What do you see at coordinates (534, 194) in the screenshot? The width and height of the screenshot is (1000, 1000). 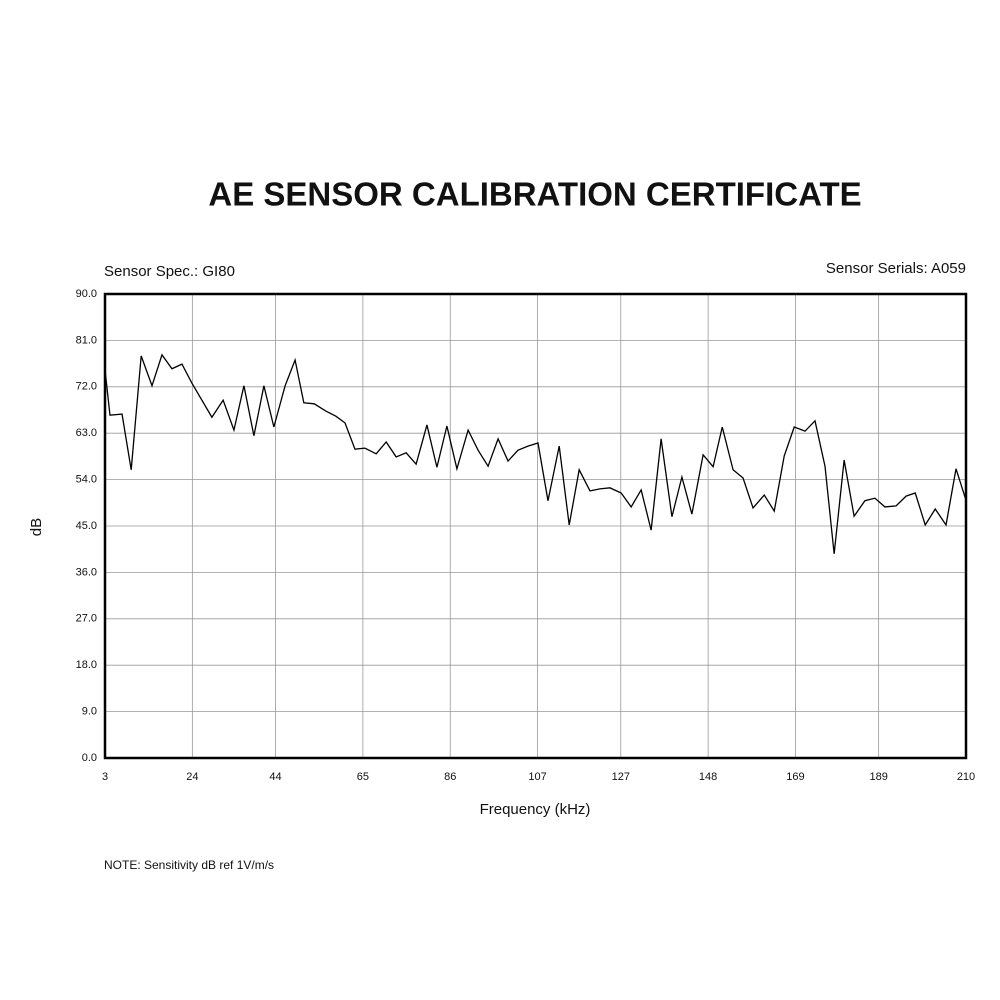 I see `chart-title: AE SENSOR CALIBRATION CERTIFICATE` at bounding box center [534, 194].